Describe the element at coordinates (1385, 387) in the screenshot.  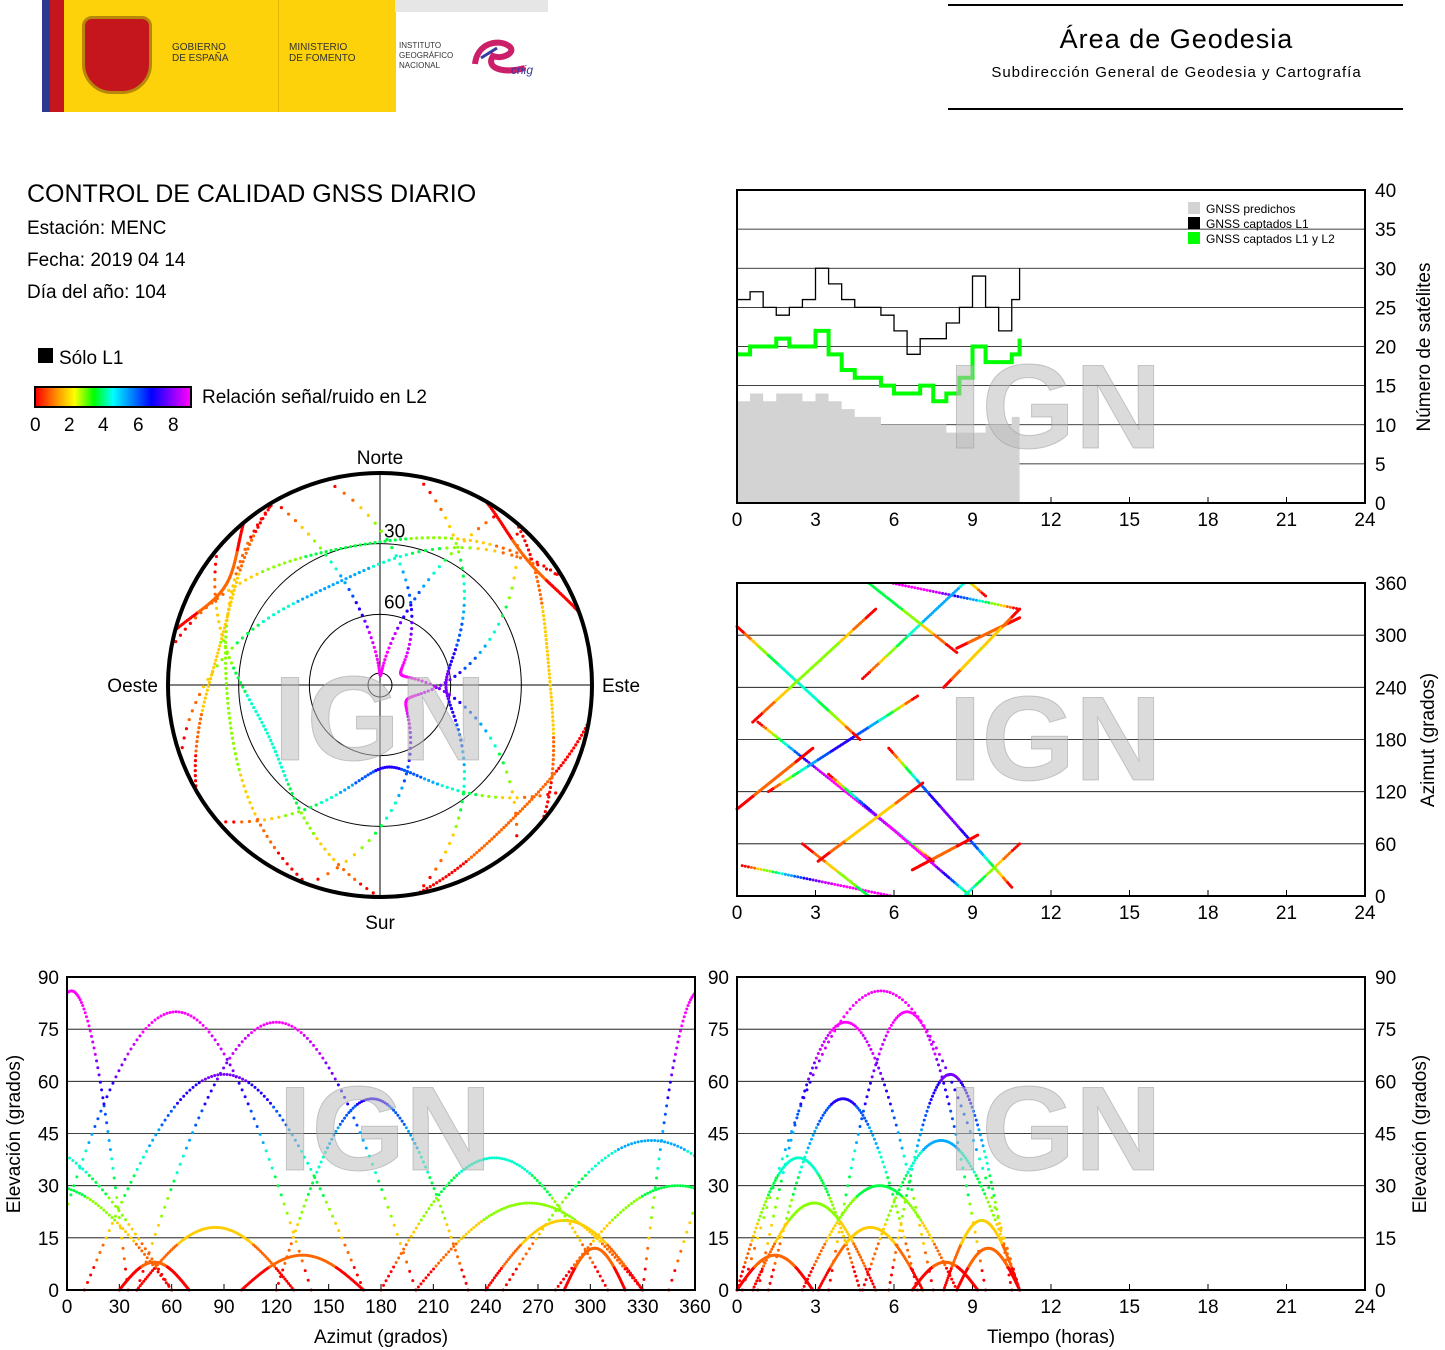
I see `ytick-satellites-15: 15` at that location.